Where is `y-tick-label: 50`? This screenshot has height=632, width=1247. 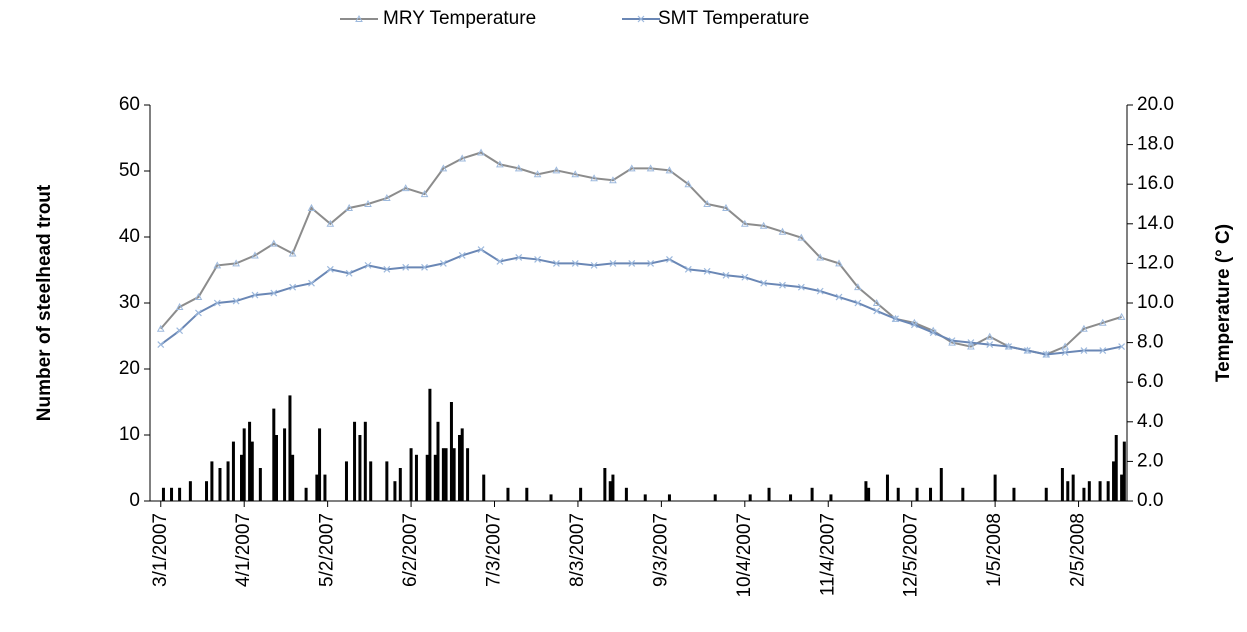 y-tick-label: 50 is located at coordinates (129, 170).